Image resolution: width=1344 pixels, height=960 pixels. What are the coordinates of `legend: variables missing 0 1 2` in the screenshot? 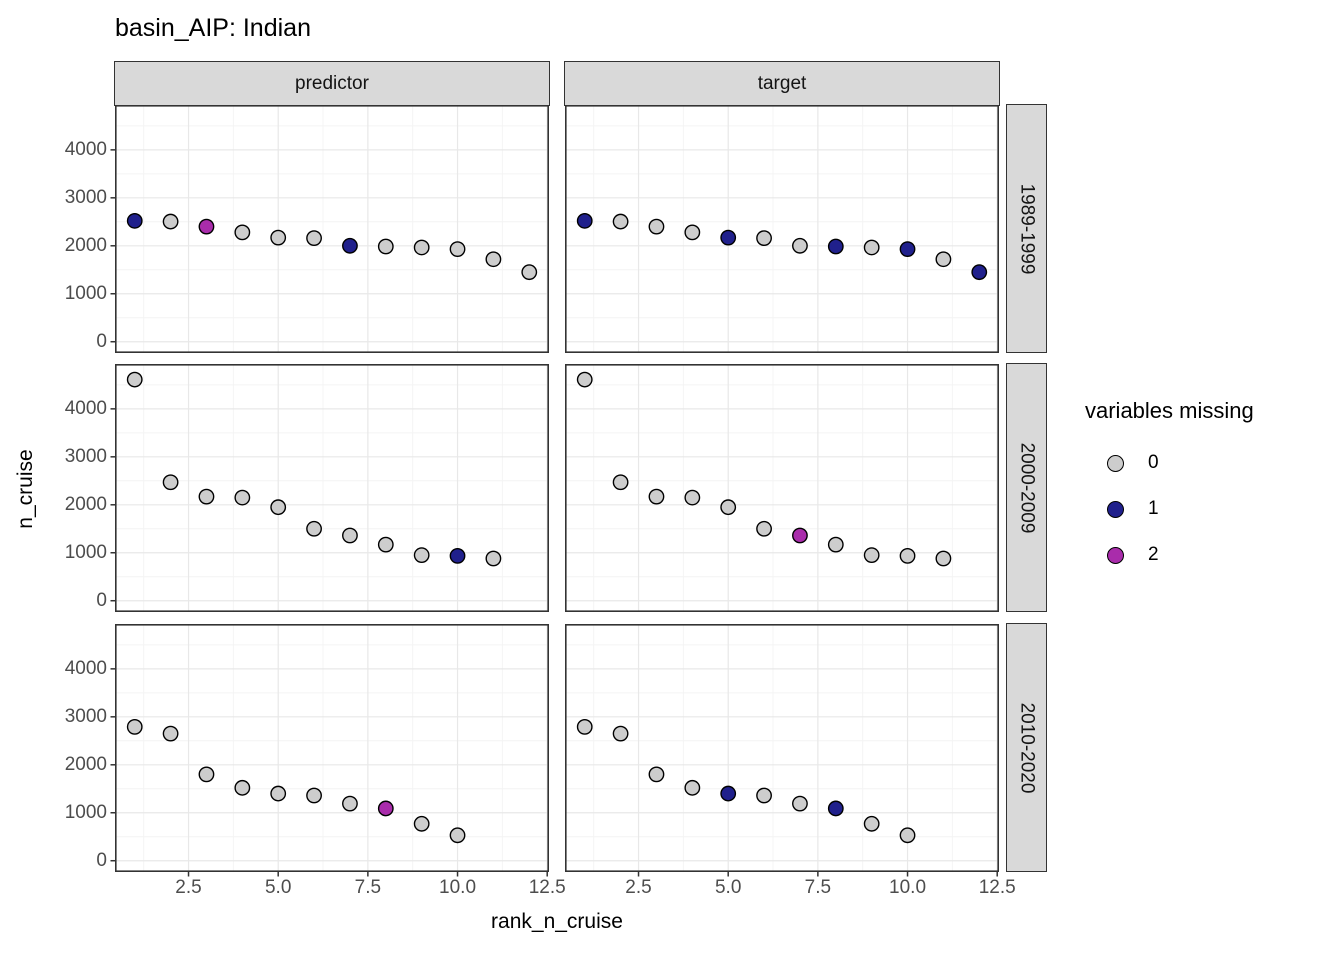 It's located at (1169, 488).